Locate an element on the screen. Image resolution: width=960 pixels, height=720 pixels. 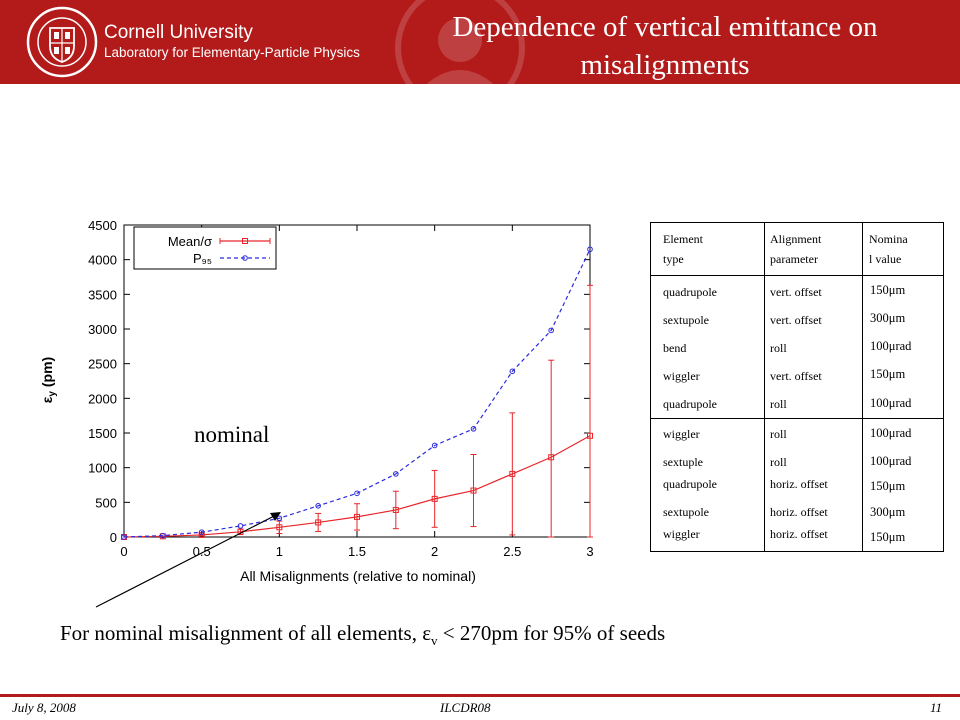
cornell-seal-icon is located at coordinates (62, 42).